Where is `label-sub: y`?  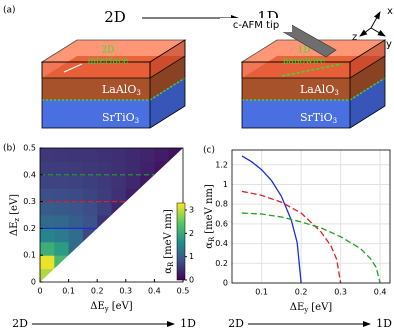
label-sub: y is located at coordinates (106, 309).